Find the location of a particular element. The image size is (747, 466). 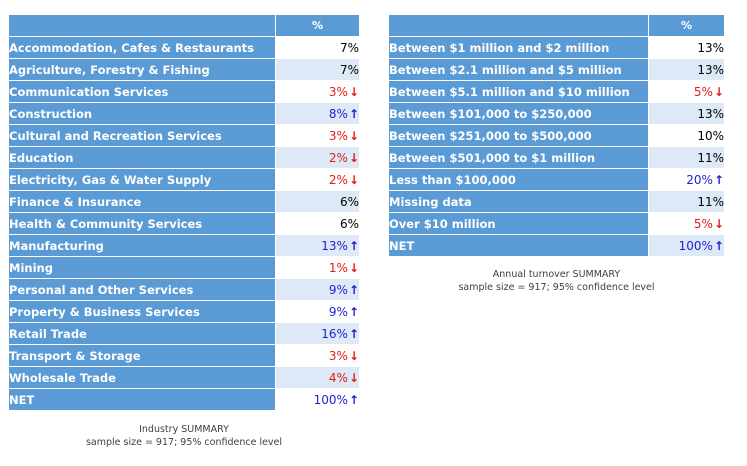

table-row: Between $101,000 to $250,000 13% is located at coordinates (556, 114).